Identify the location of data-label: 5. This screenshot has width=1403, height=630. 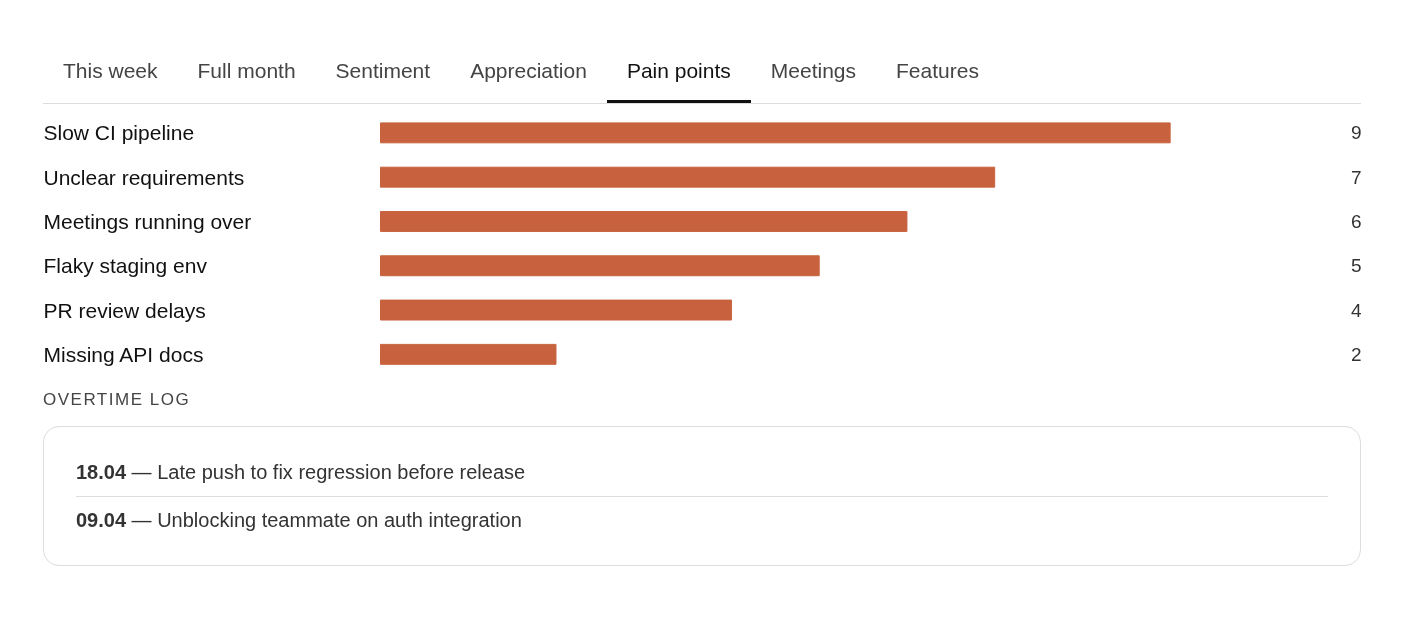
(1356, 266).